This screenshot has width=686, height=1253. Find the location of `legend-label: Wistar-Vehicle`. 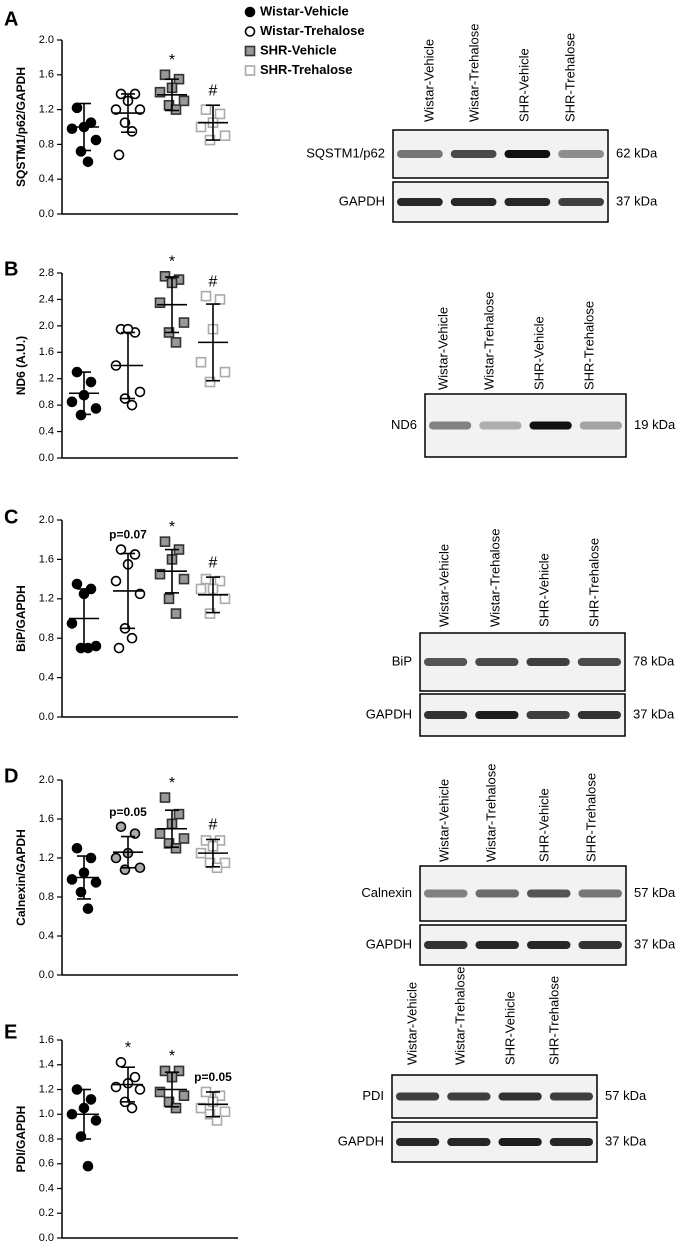

legend-label: Wistar-Vehicle is located at coordinates (304, 10).